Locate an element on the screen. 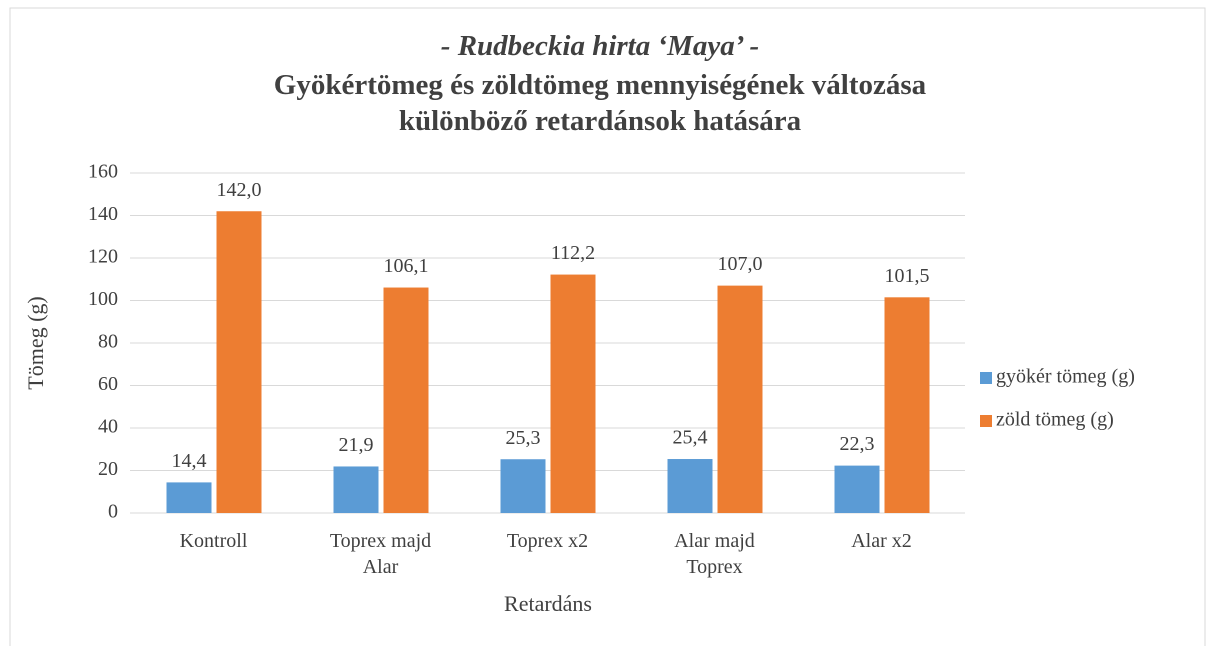 The image size is (1215, 646). y-tick-label: 60 is located at coordinates (108, 384).